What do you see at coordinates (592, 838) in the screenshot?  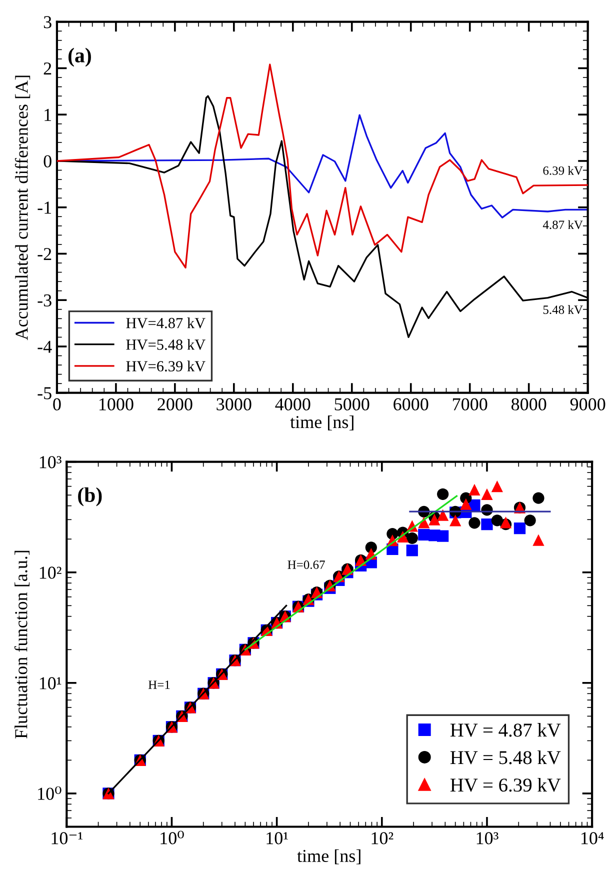 I see `x-tick-label: 10⁴` at bounding box center [592, 838].